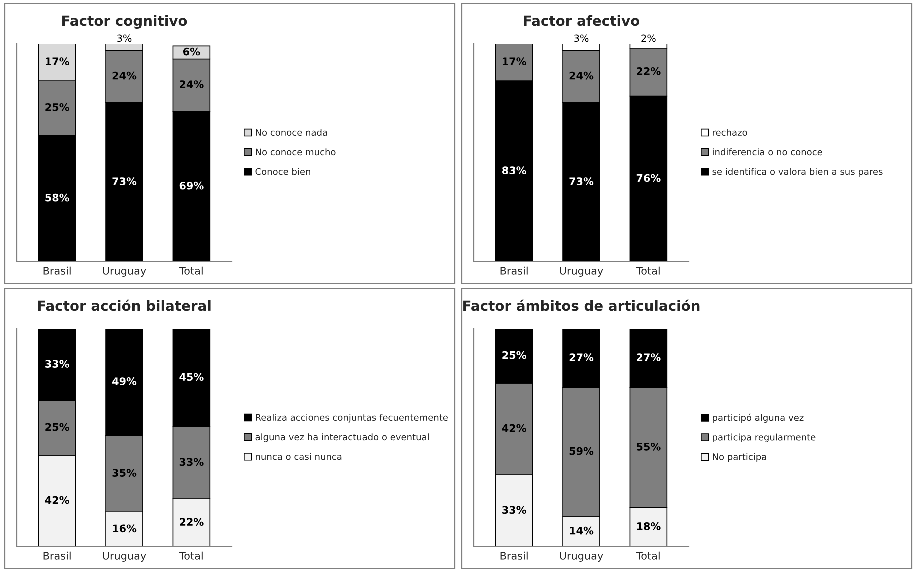 This screenshot has width=917, height=574. I want to click on data-label: 18%, so click(649, 526).